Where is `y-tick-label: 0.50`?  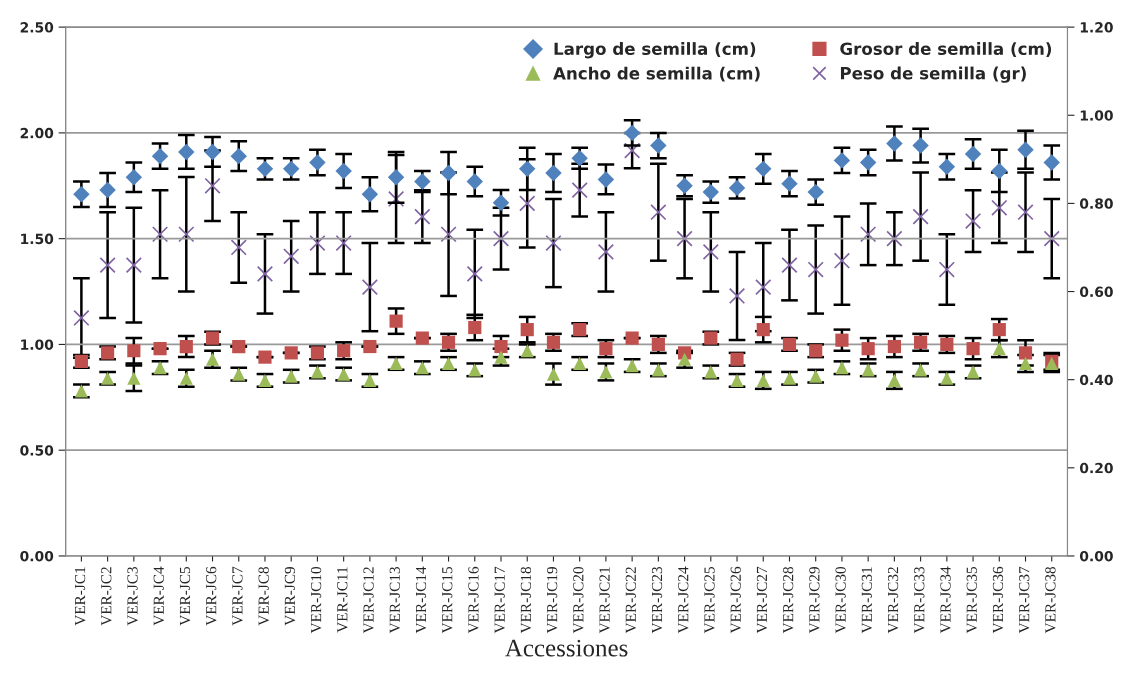 y-tick-label: 0.50 is located at coordinates (37, 450).